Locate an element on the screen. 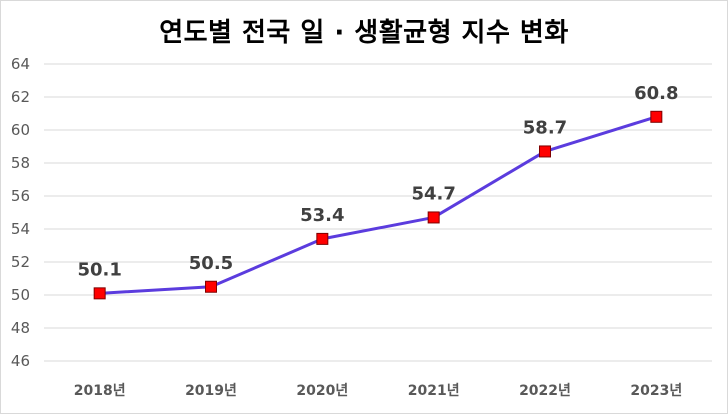  y-tick-label: 54 is located at coordinates (20, 229).